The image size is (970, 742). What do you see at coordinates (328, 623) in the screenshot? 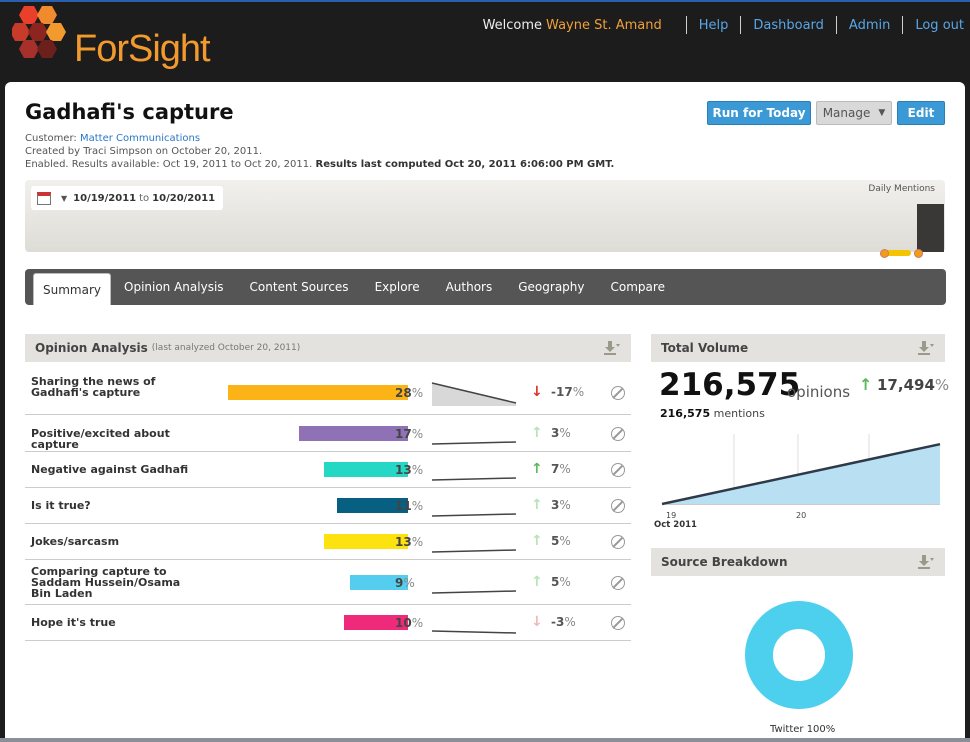
I see `opinion-row: Hope it's true 10% ↓ -3%` at bounding box center [328, 623].